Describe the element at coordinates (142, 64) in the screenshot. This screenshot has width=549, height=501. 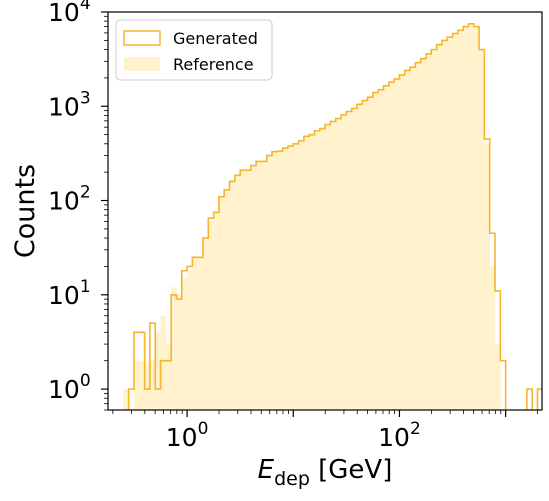
I see `legend-swatch-reference` at that location.